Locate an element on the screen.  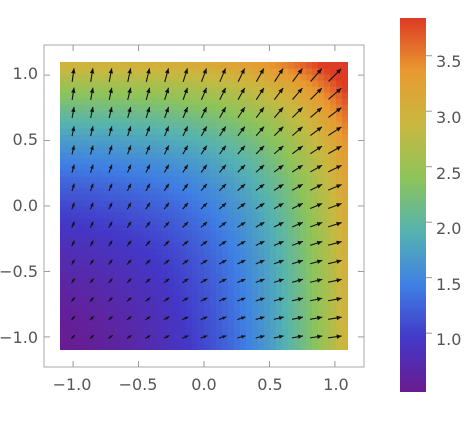
y-tick-label: 0.5 is located at coordinates (25, 139).